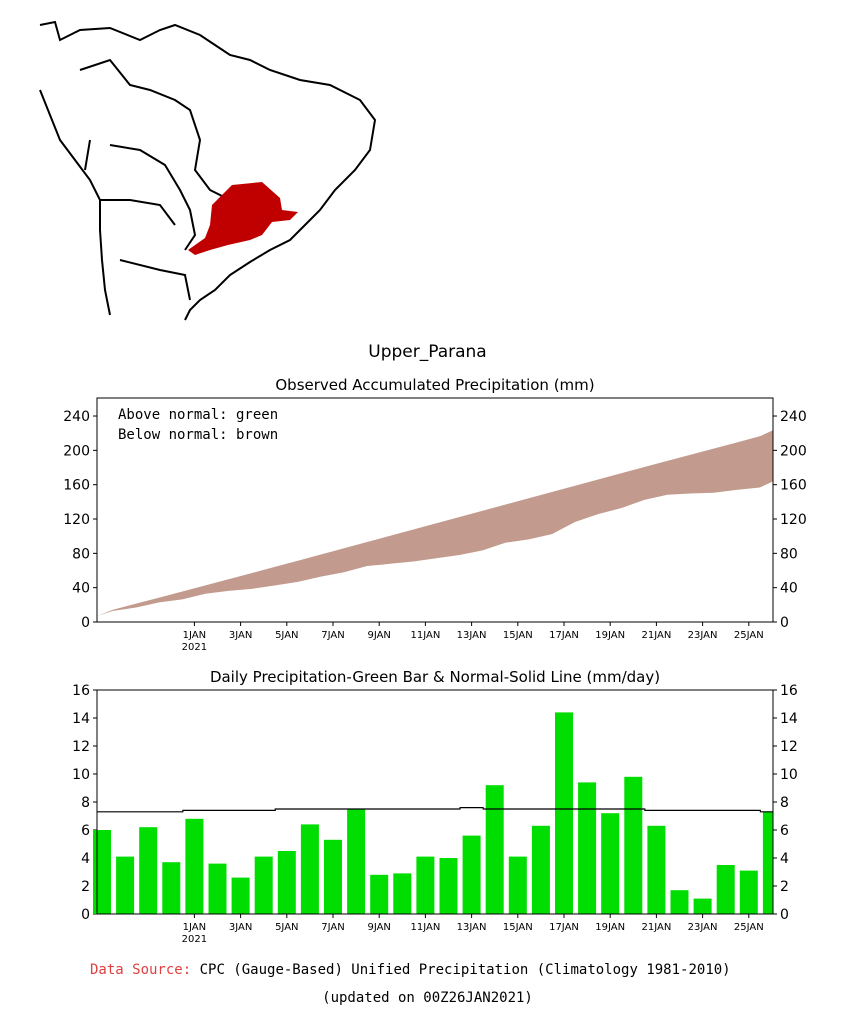 This screenshot has height=1024, width=855. I want to click on y-tick-label-right: 120, so click(793, 520).